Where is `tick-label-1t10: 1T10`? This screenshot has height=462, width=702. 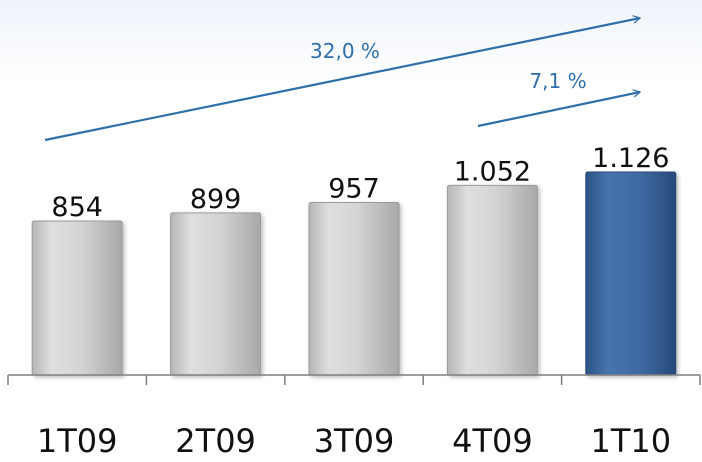 tick-label-1t10: 1T10 is located at coordinates (630, 441).